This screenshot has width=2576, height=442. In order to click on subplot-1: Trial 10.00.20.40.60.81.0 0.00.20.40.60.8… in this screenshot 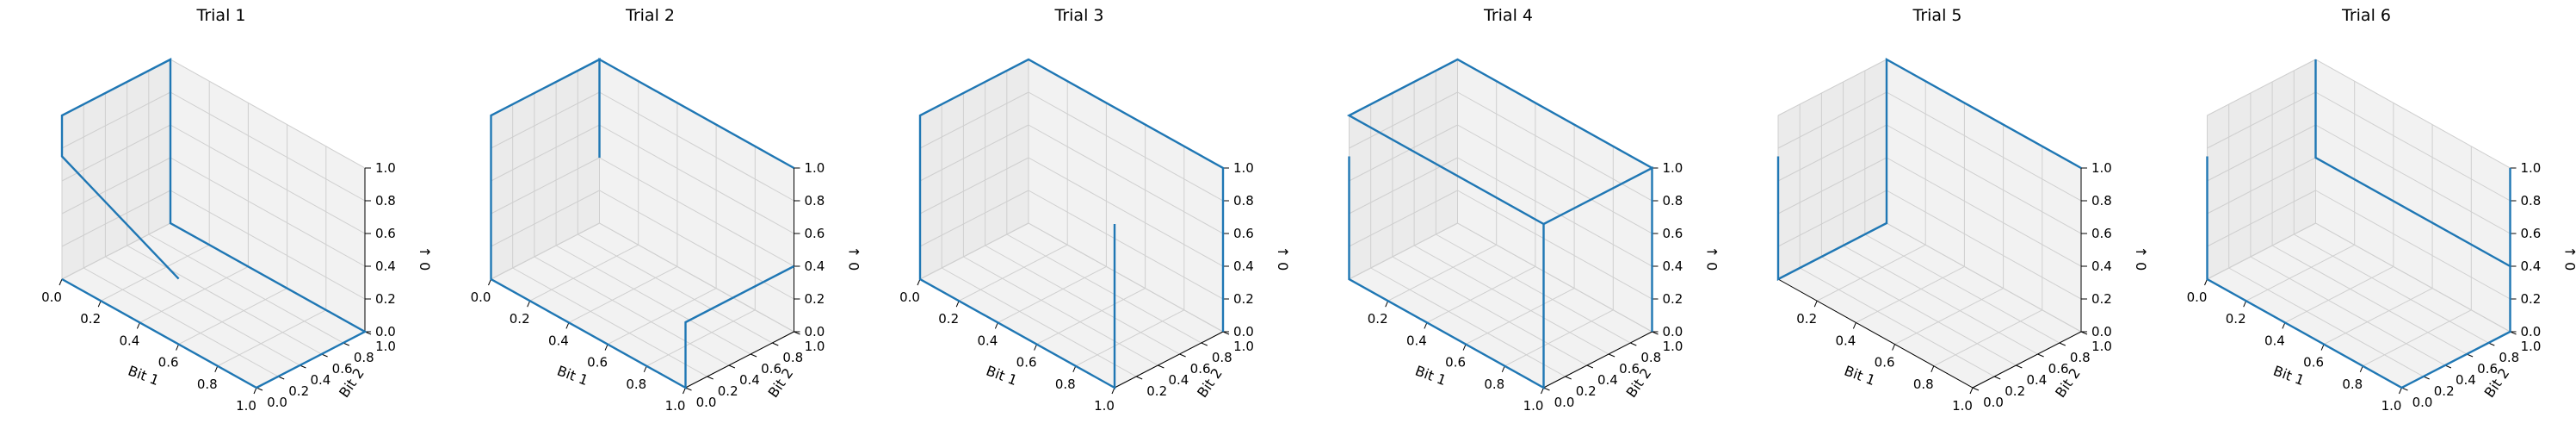, I will do `click(237, 210)`.